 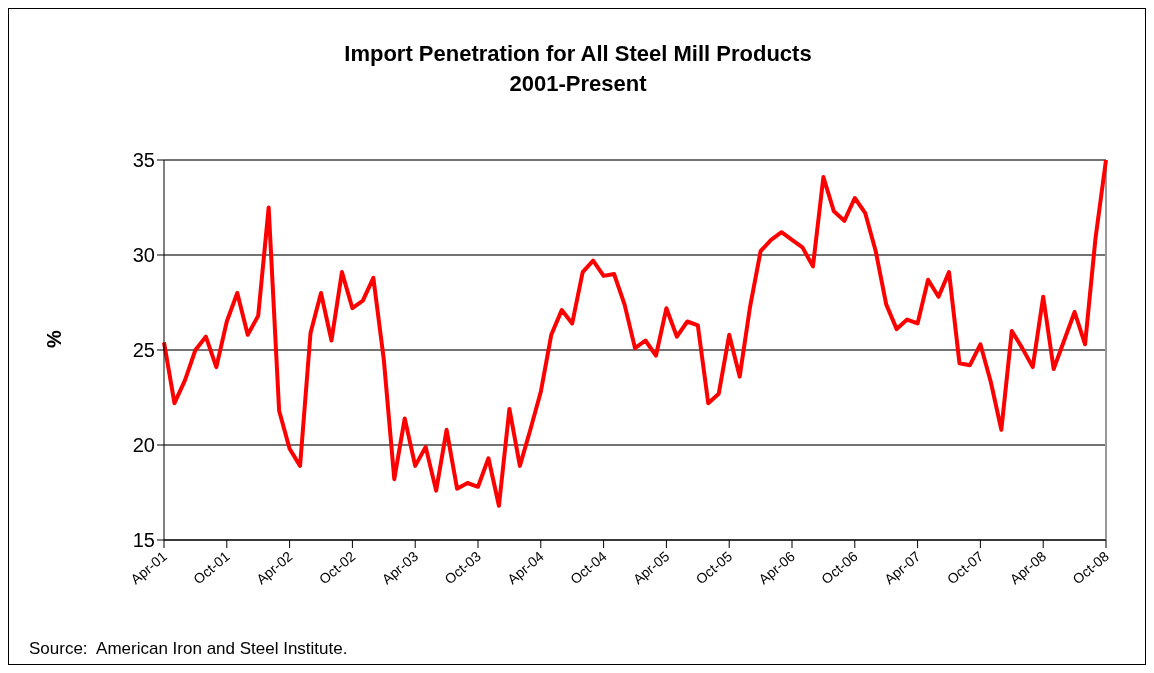 What do you see at coordinates (143, 350) in the screenshot?
I see `y-tick-label: 25` at bounding box center [143, 350].